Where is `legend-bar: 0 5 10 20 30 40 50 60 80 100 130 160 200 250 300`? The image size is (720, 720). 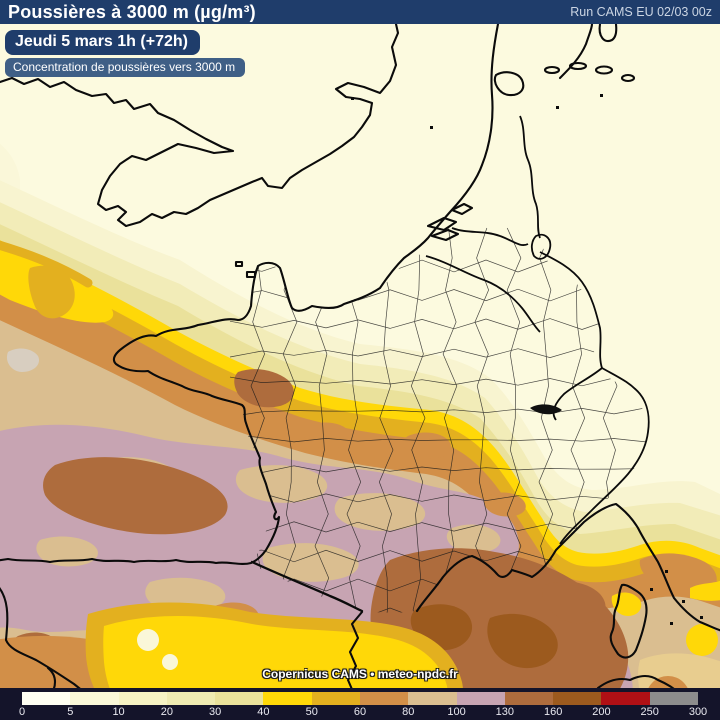
legend-bar: 0 5 10 20 30 40 50 60 80 100 130 160 200 250 300 is located at coordinates (360, 704).